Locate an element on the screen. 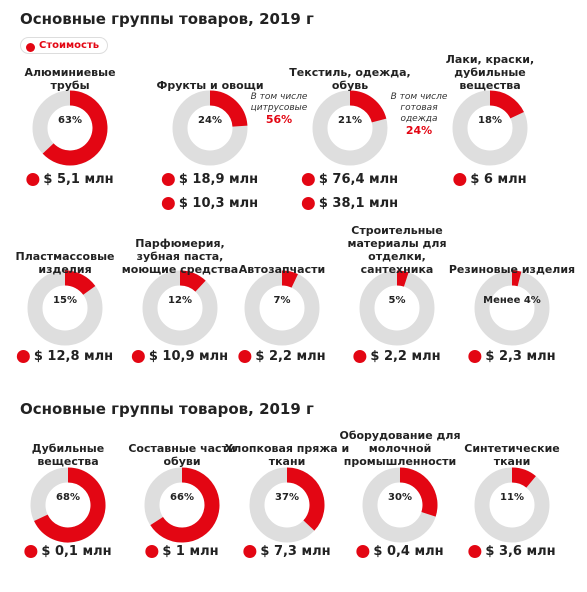 The image size is (587, 592). value-label: 18% is located at coordinates (490, 120).